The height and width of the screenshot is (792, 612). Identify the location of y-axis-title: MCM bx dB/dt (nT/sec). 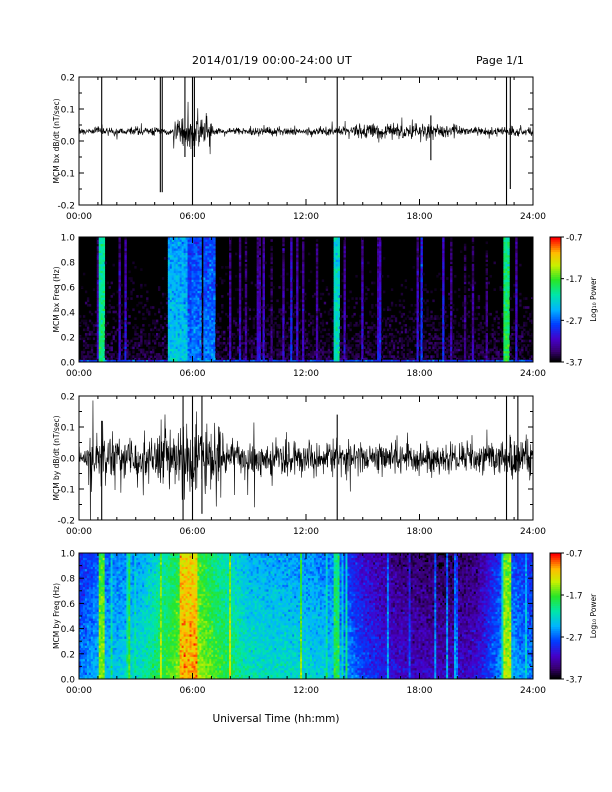
(56, 140).